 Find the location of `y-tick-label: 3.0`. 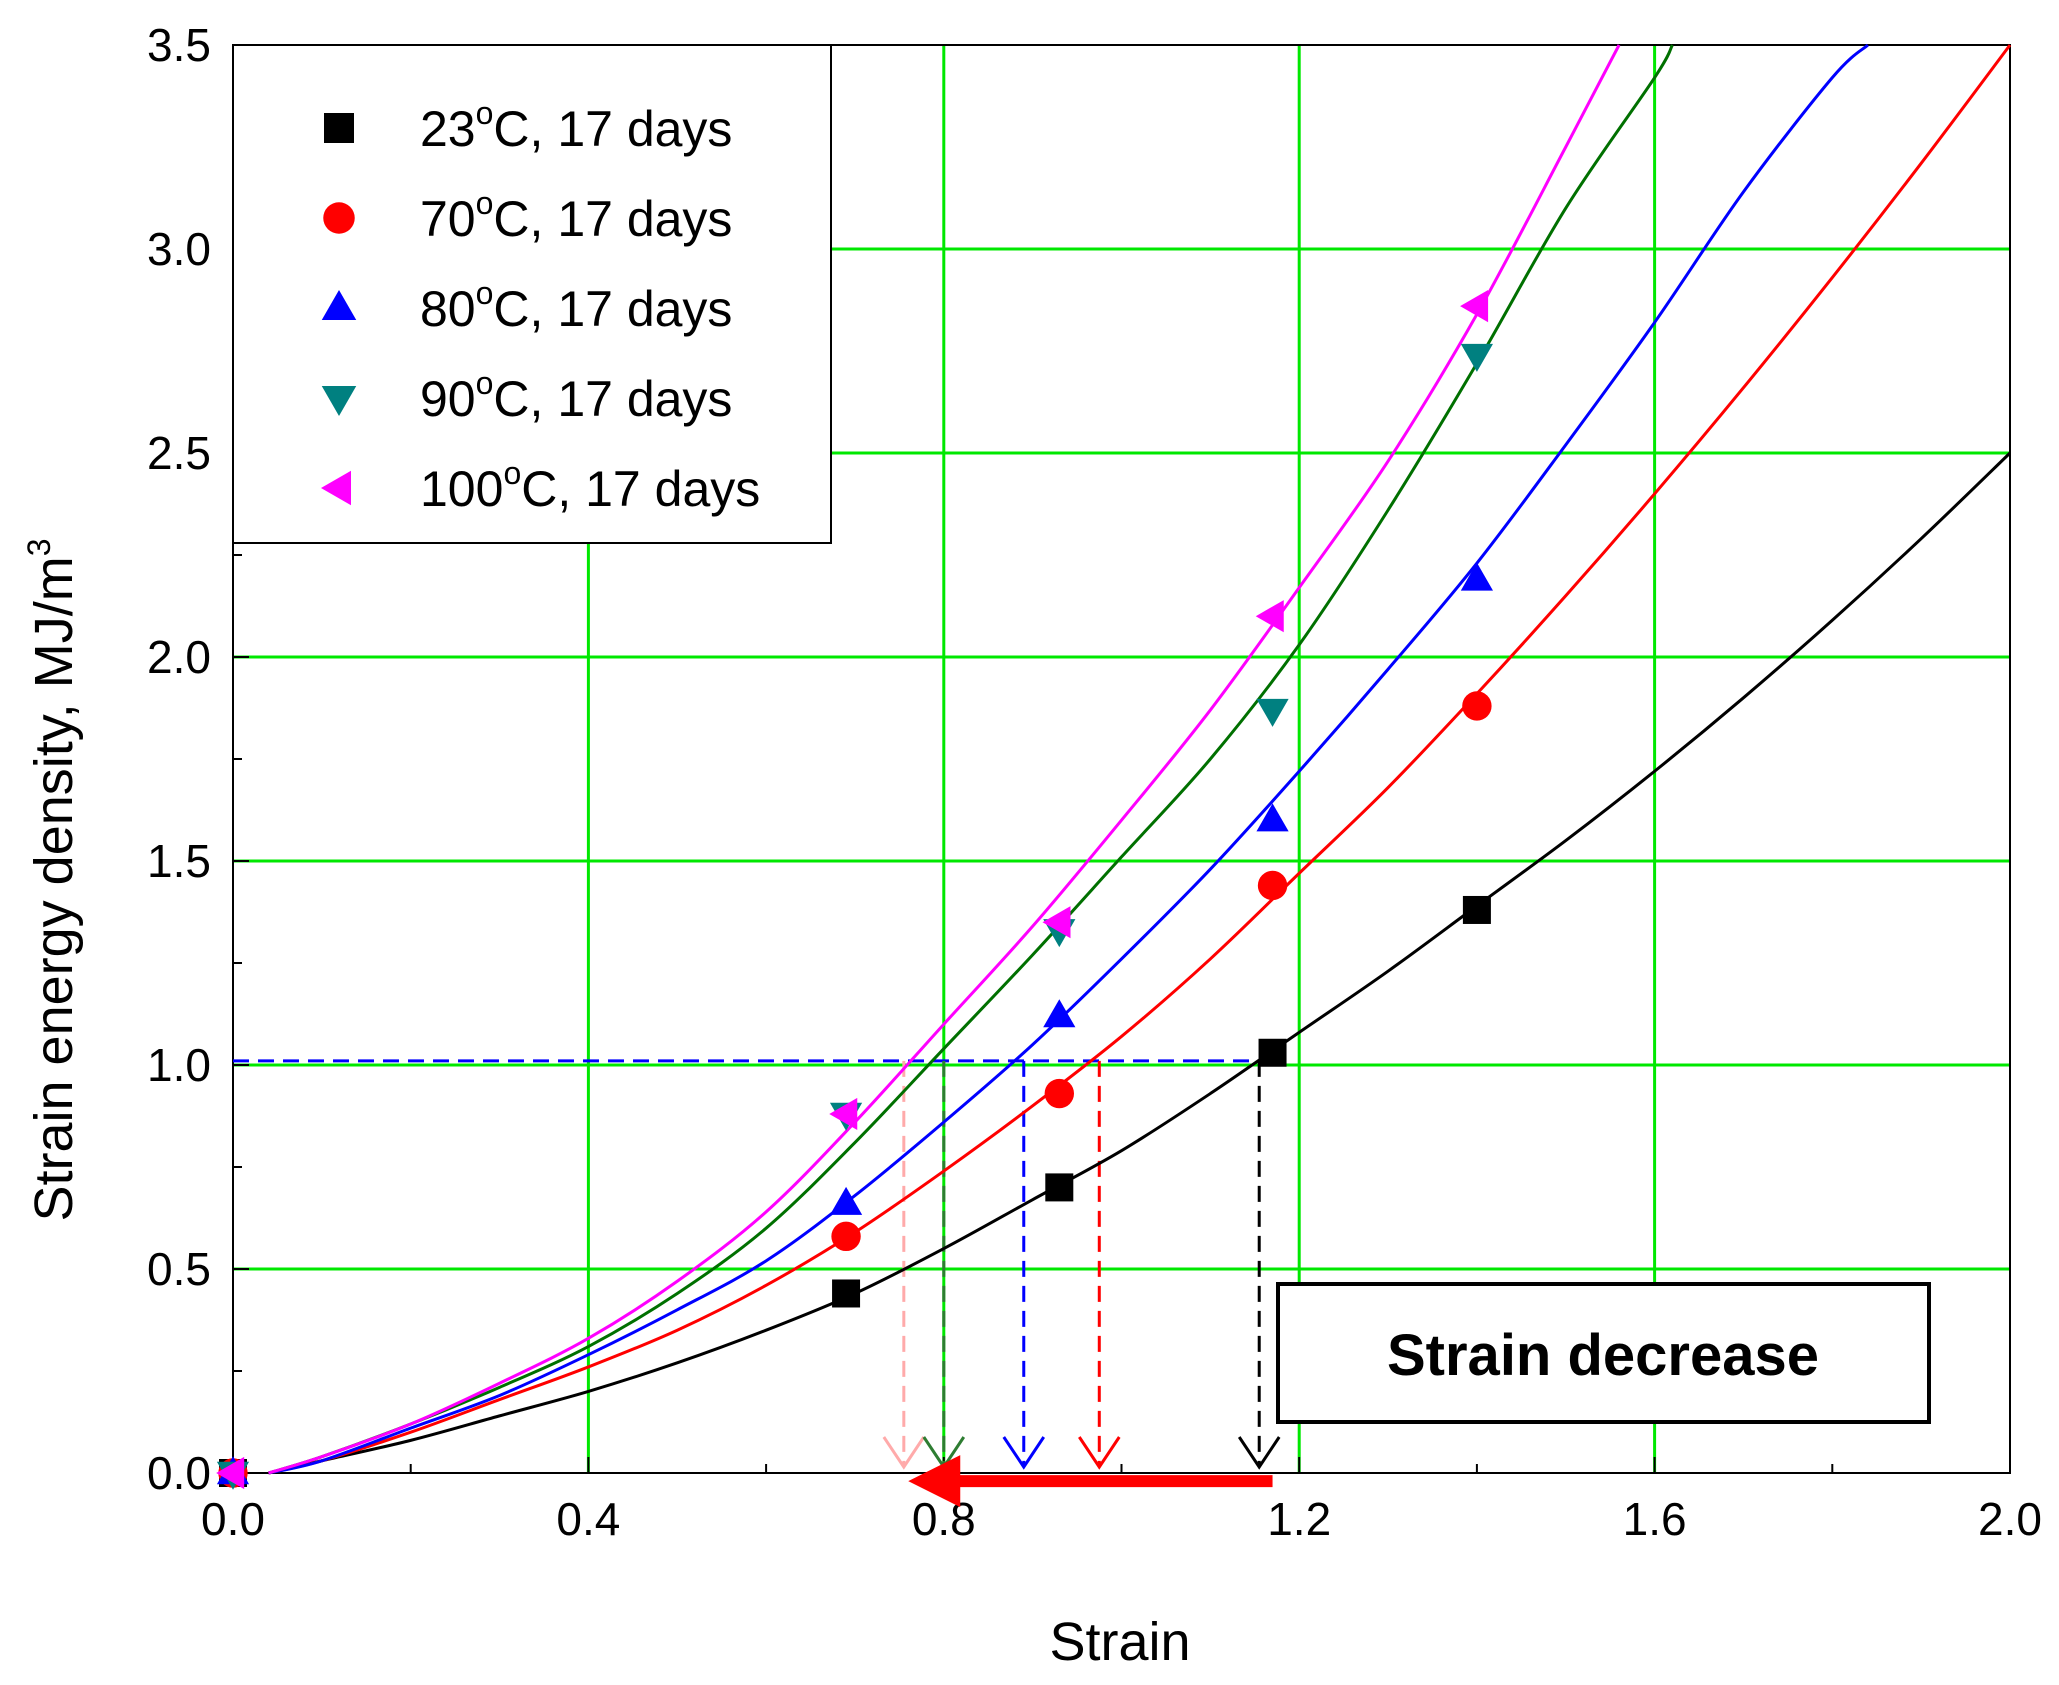

y-tick-label: 3.0 is located at coordinates (179, 249).